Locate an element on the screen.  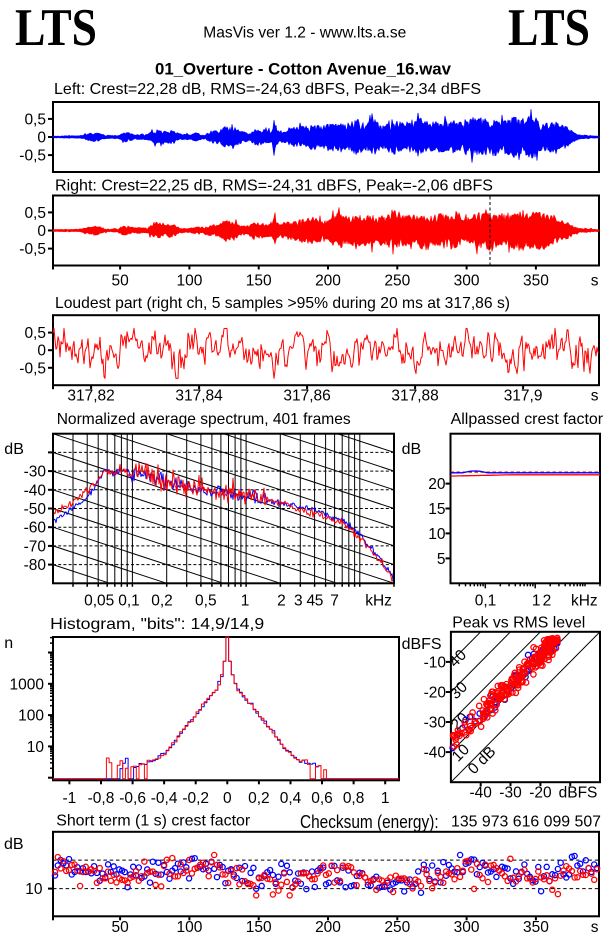
svg-text: Short term (1 s) crest factor is located at coordinates (153, 820).